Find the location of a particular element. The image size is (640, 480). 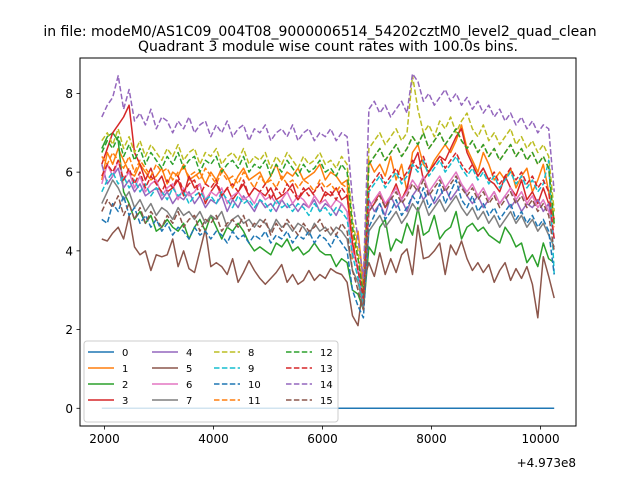

legend-label-12: 12 is located at coordinates (326, 353).